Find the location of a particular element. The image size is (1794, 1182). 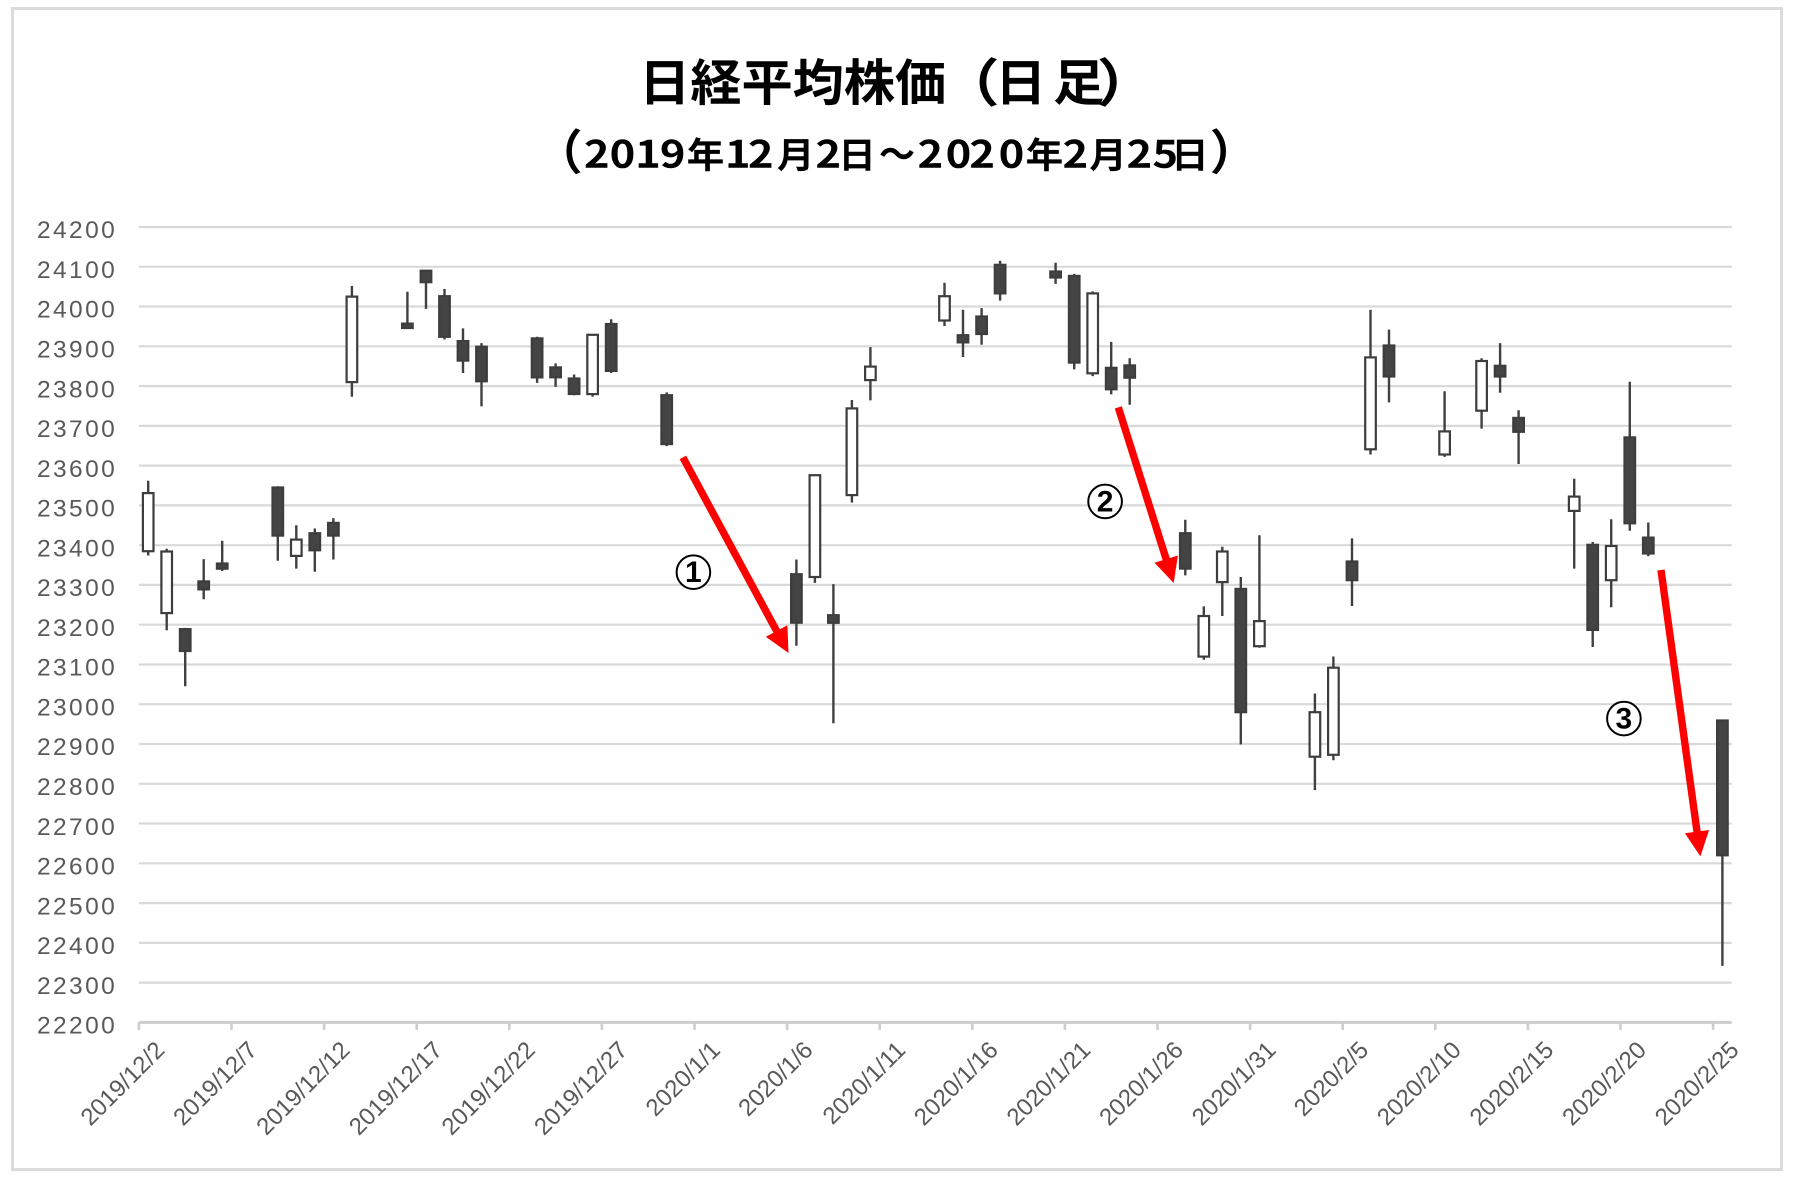

svg-text: 2020/1/1 is located at coordinates (683, 1079).